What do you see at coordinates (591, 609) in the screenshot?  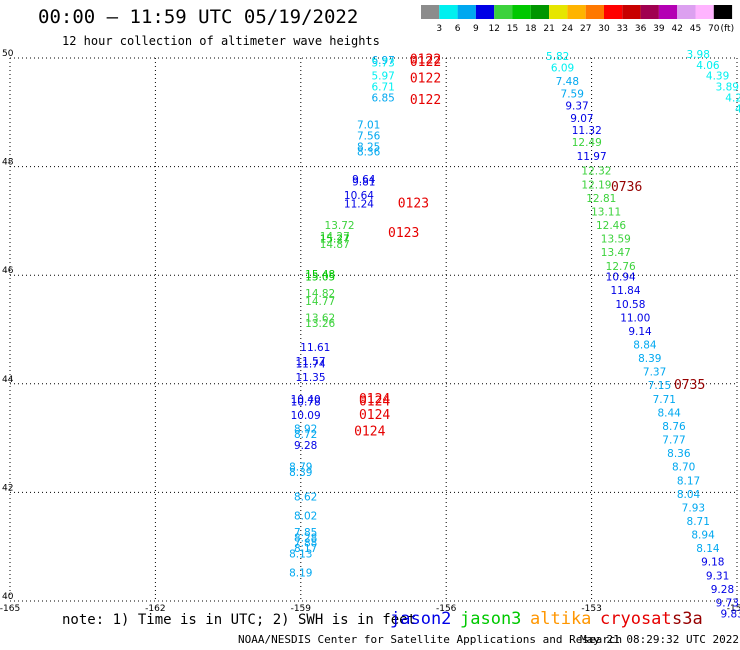 I see `x-tick-label: -153` at bounding box center [591, 609].